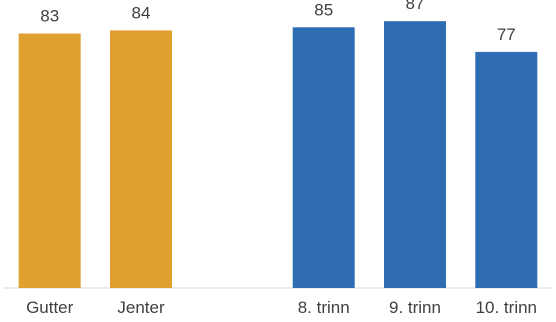 This screenshot has height=322, width=556. Describe the element at coordinates (323, 9) in the screenshot. I see `data-label: 85` at that location.